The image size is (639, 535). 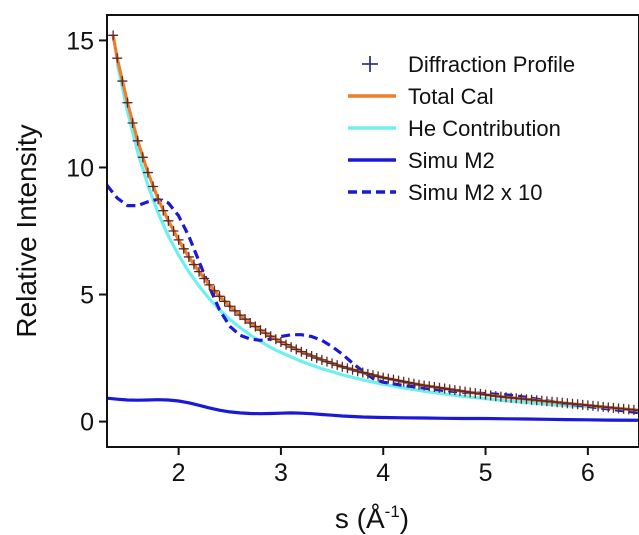 I want to click on x-axis-title-superscript: -1, so click(x=392, y=511).